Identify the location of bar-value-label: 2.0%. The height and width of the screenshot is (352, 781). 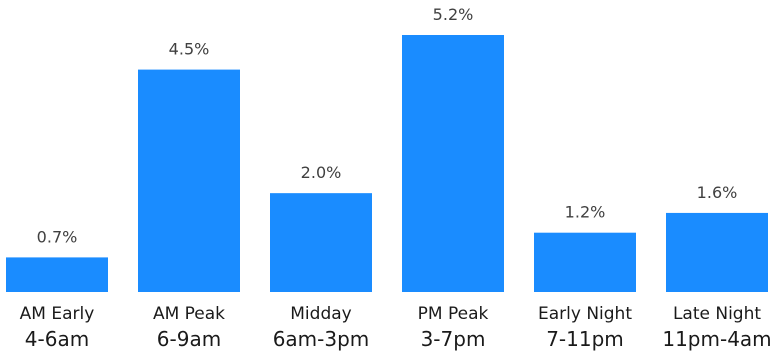
(321, 172).